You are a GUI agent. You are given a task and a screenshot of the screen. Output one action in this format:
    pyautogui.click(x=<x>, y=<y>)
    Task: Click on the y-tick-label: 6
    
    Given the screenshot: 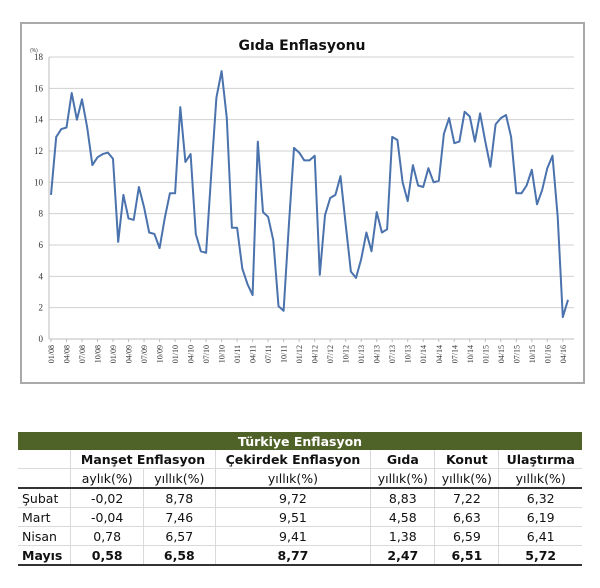 What is the action you would take?
    pyautogui.click(x=41, y=245)
    